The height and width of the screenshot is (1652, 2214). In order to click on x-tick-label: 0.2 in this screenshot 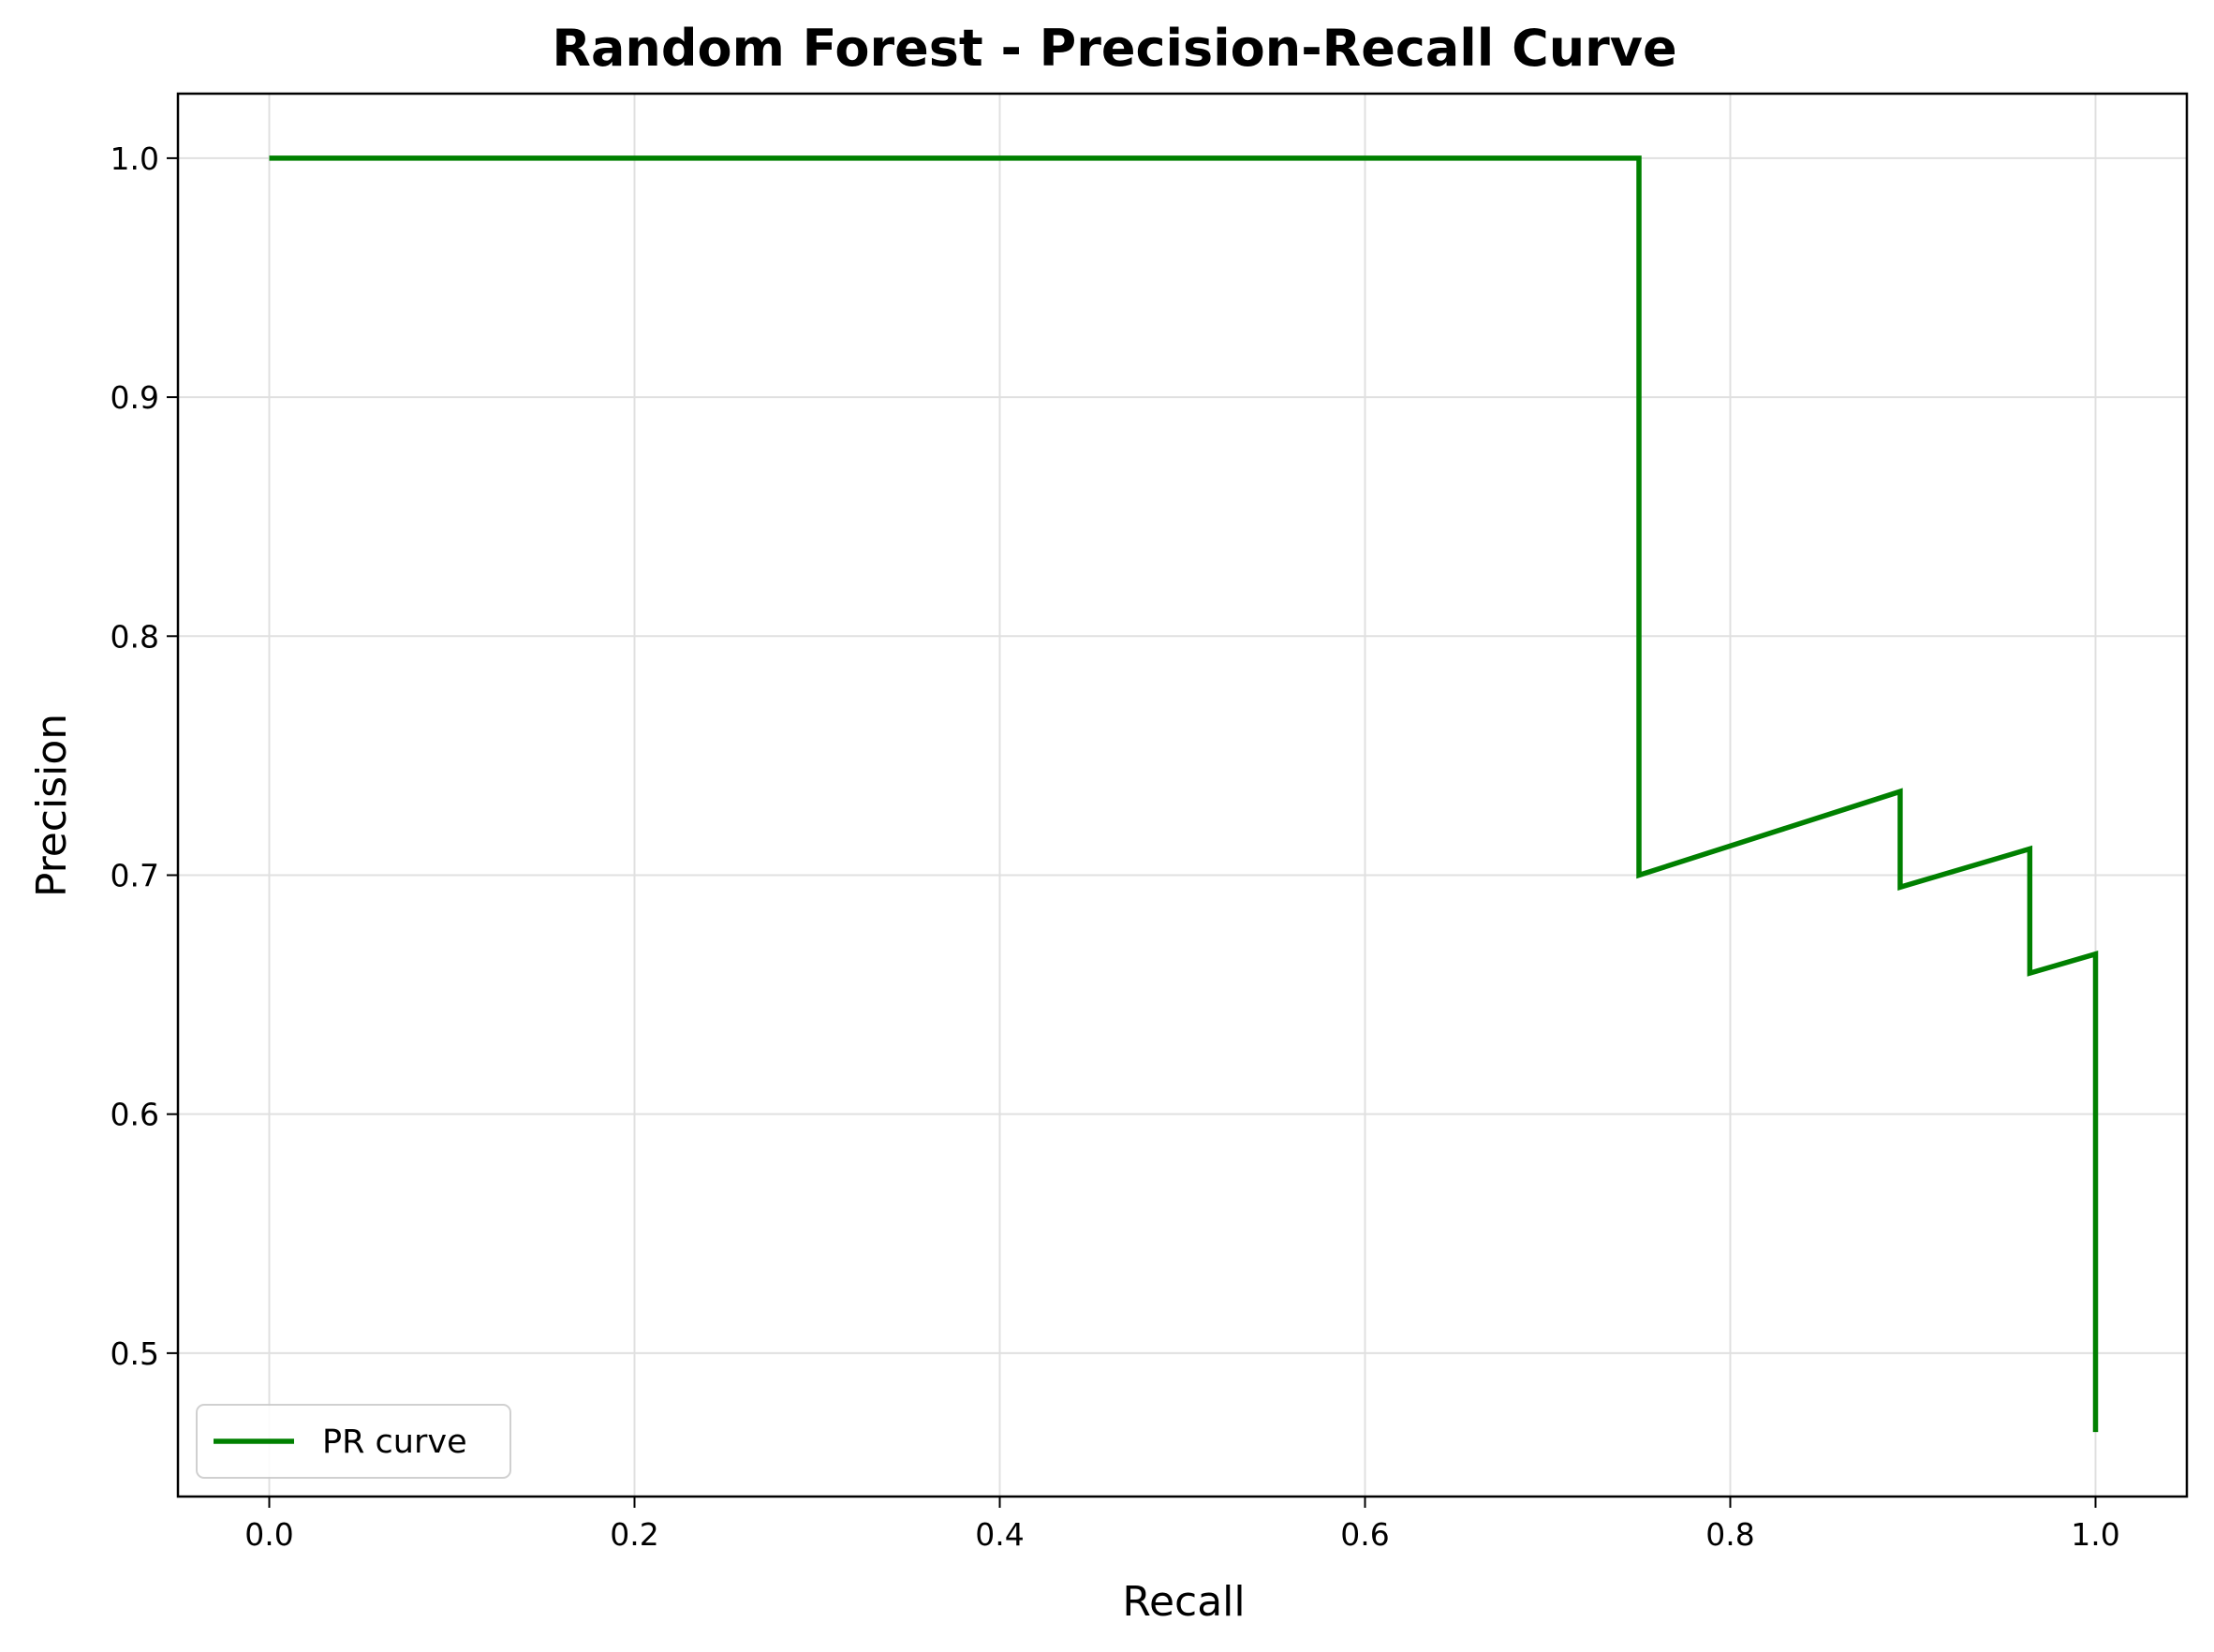, I will do `click(634, 1535)`.